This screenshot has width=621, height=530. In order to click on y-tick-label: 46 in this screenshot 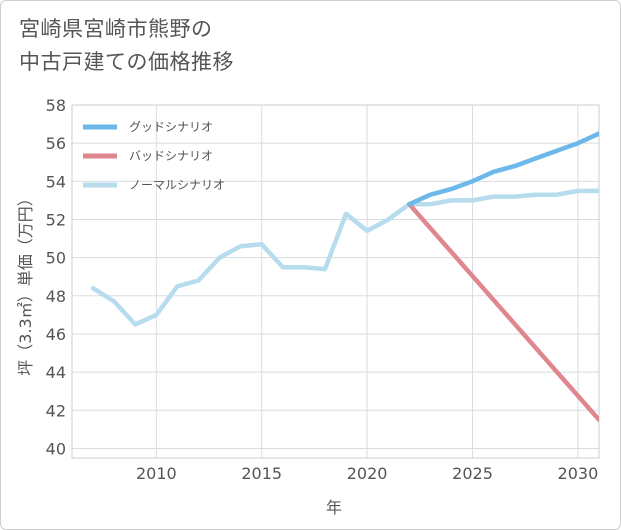, I will do `click(56, 334)`.